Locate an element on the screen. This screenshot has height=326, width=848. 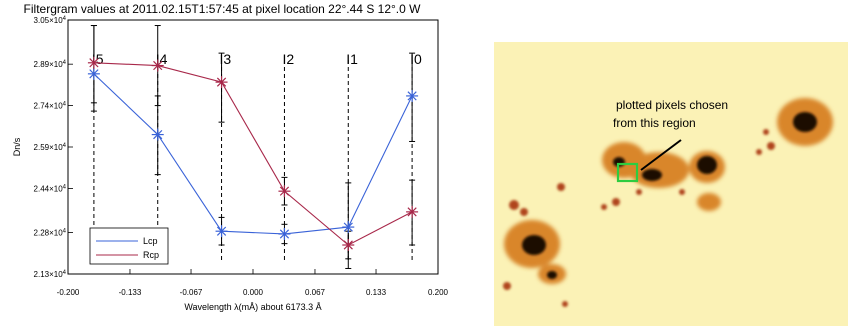
x-tick-label: -0.200 is located at coordinates (68, 292).